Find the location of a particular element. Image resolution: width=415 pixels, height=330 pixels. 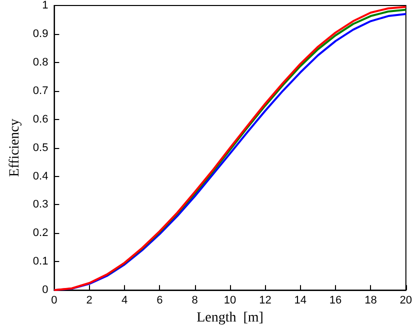

y-axis-title: Efficiency is located at coordinates (15, 147).